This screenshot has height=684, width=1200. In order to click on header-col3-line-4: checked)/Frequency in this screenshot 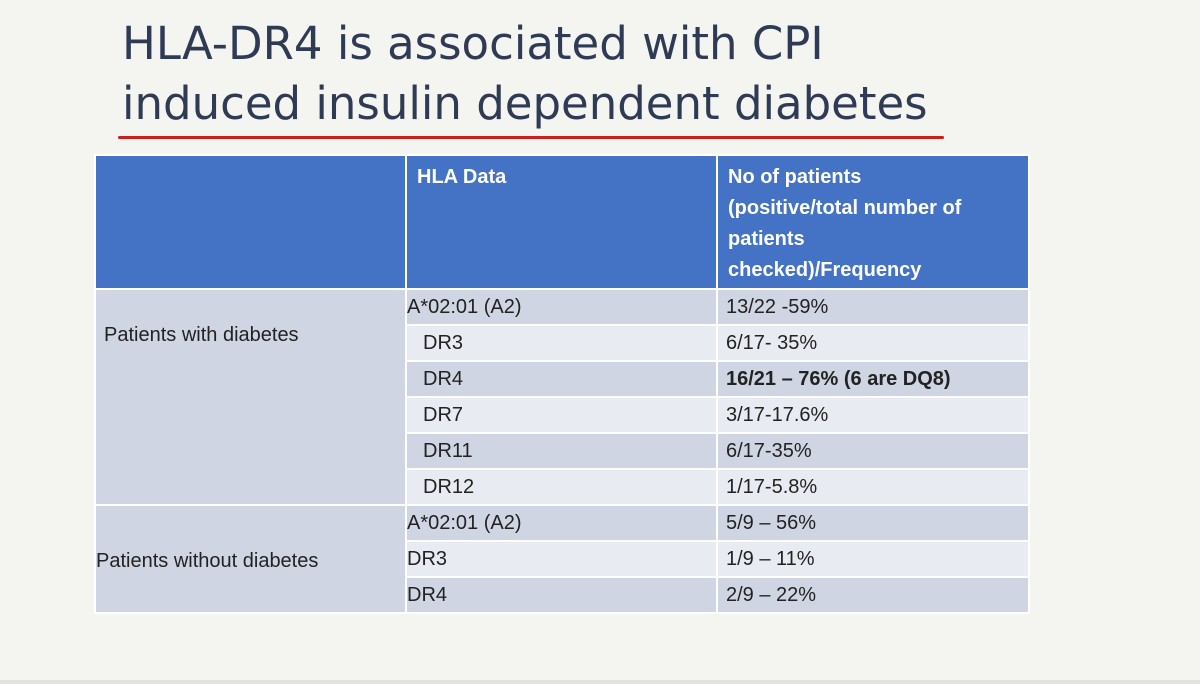, I will do `click(825, 270)`.